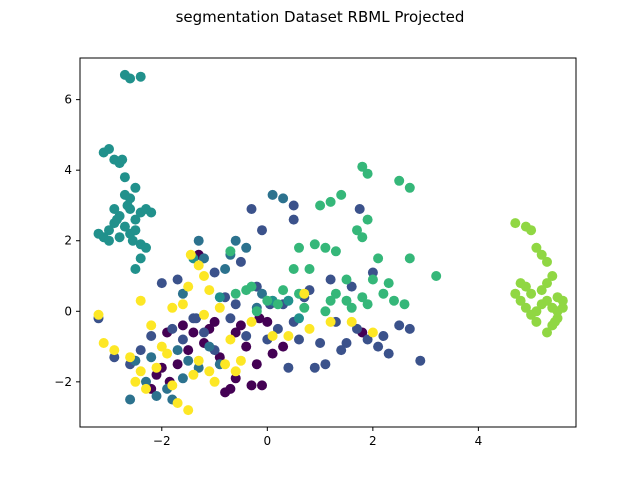 This screenshot has width=640, height=480. What do you see at coordinates (68, 311) in the screenshot?
I see `y-tick-label: 0` at bounding box center [68, 311].